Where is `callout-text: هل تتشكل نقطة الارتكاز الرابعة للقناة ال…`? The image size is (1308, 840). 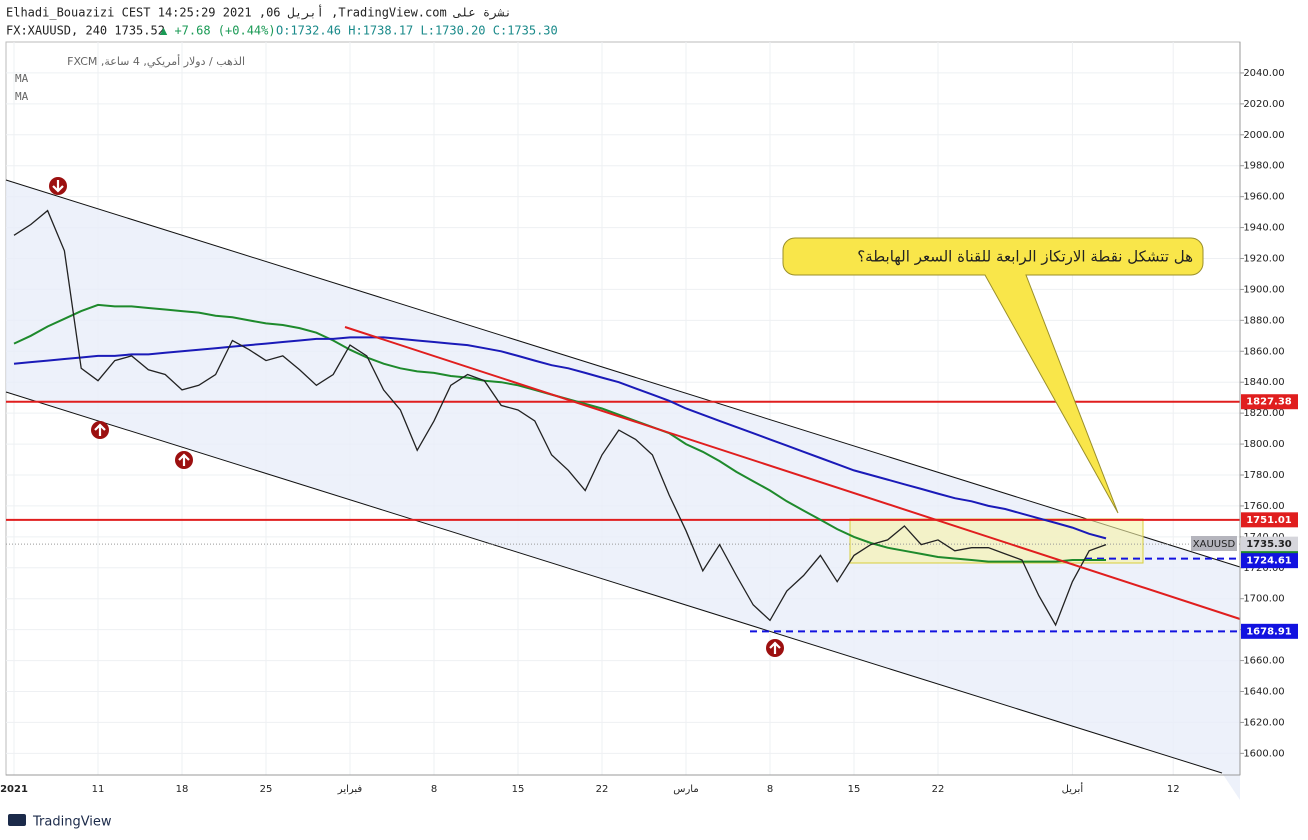
callout-text: هل تتشكل نقطة الارتكاز الرابعة للقناة ال… is located at coordinates (1025, 257).